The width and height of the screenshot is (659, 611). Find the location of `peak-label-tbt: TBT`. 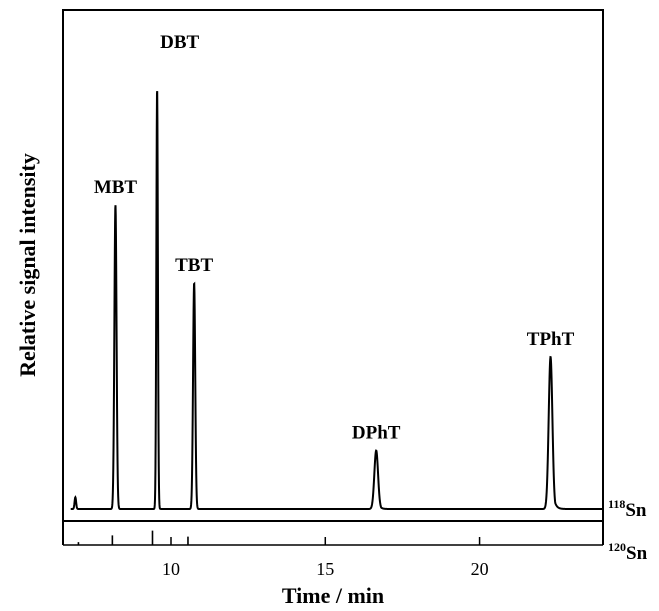

peak-label-tbt: TBT is located at coordinates (194, 265).